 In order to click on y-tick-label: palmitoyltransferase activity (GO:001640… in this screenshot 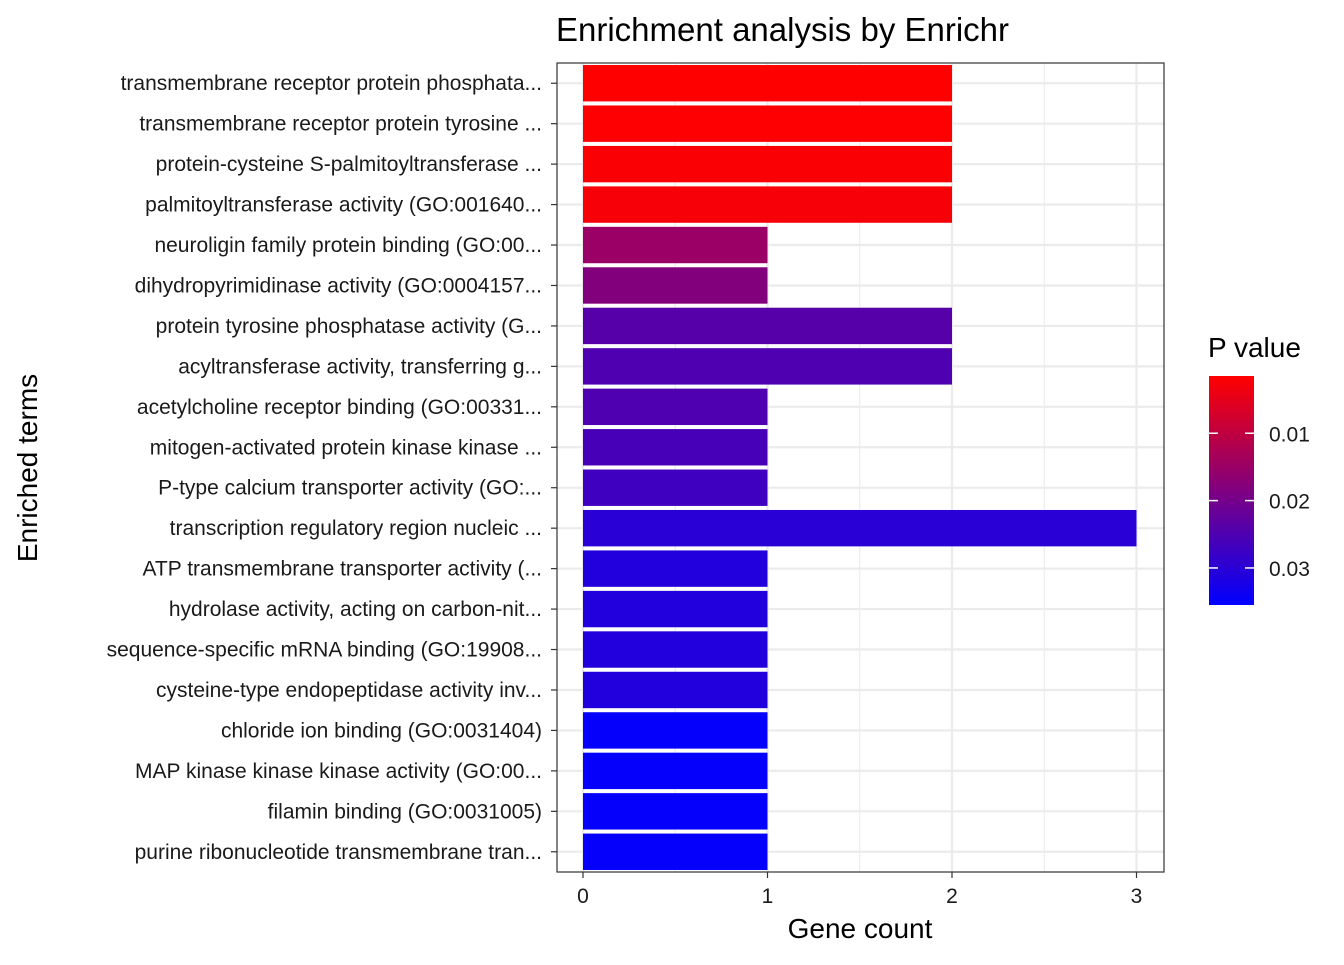, I will do `click(343, 205)`.